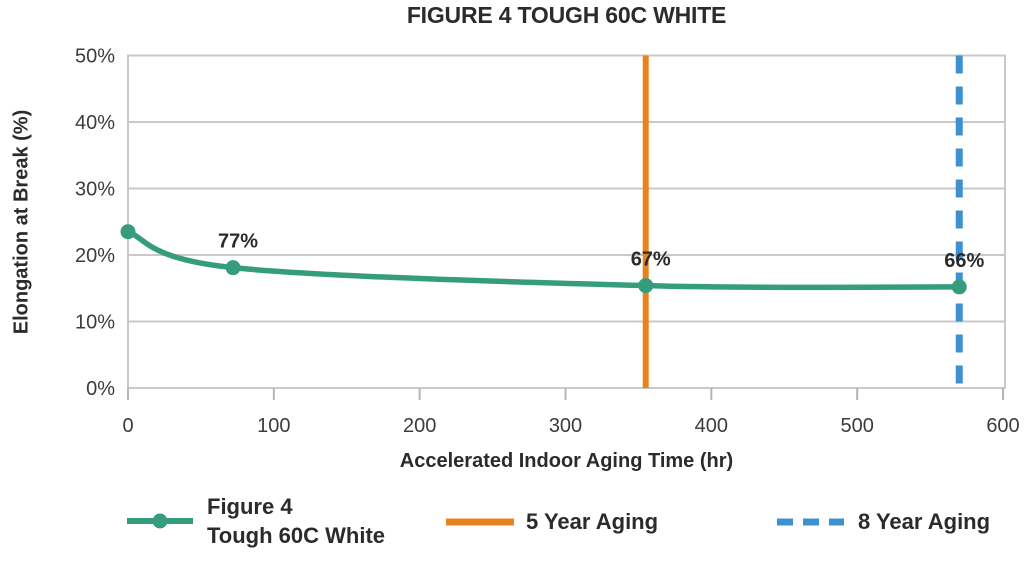  I want to click on legend-series-label: Figure 4 Tough 60C White, so click(296, 521).